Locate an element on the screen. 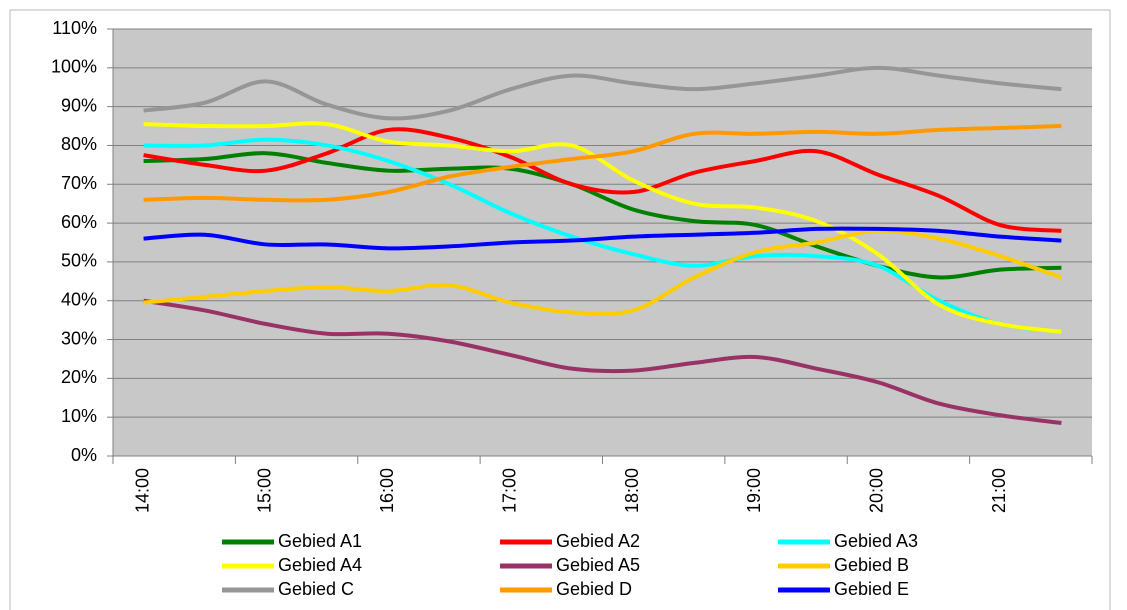  legend-label: Gebied A1 is located at coordinates (320, 541).